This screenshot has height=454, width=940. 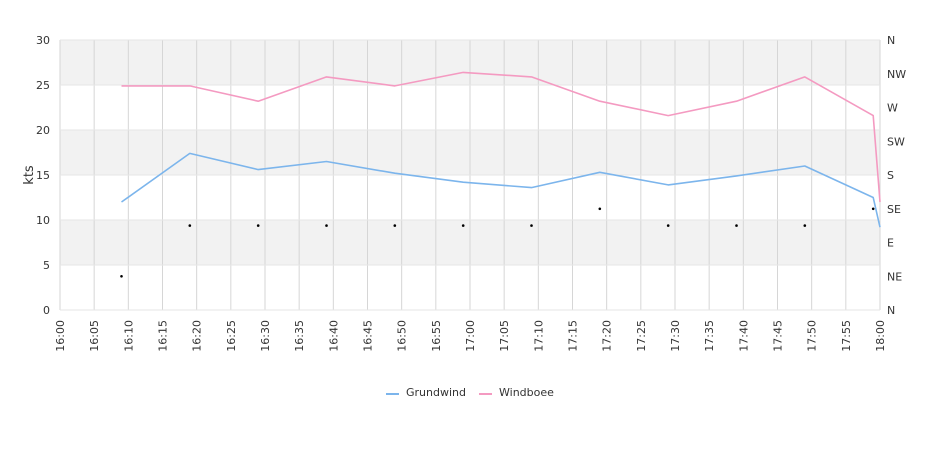 What do you see at coordinates (709, 336) in the screenshot?
I see `x-tick-label: 17:35` at bounding box center [709, 336].